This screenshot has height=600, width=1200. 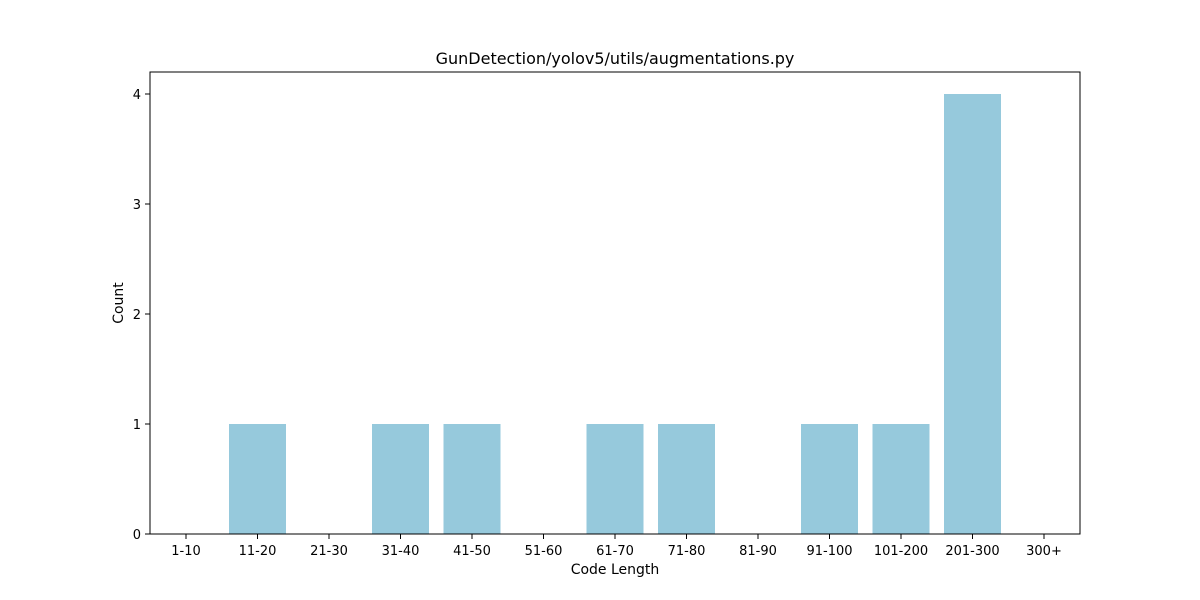 What do you see at coordinates (615, 570) in the screenshot?
I see `x-axis-label: Code Length` at bounding box center [615, 570].